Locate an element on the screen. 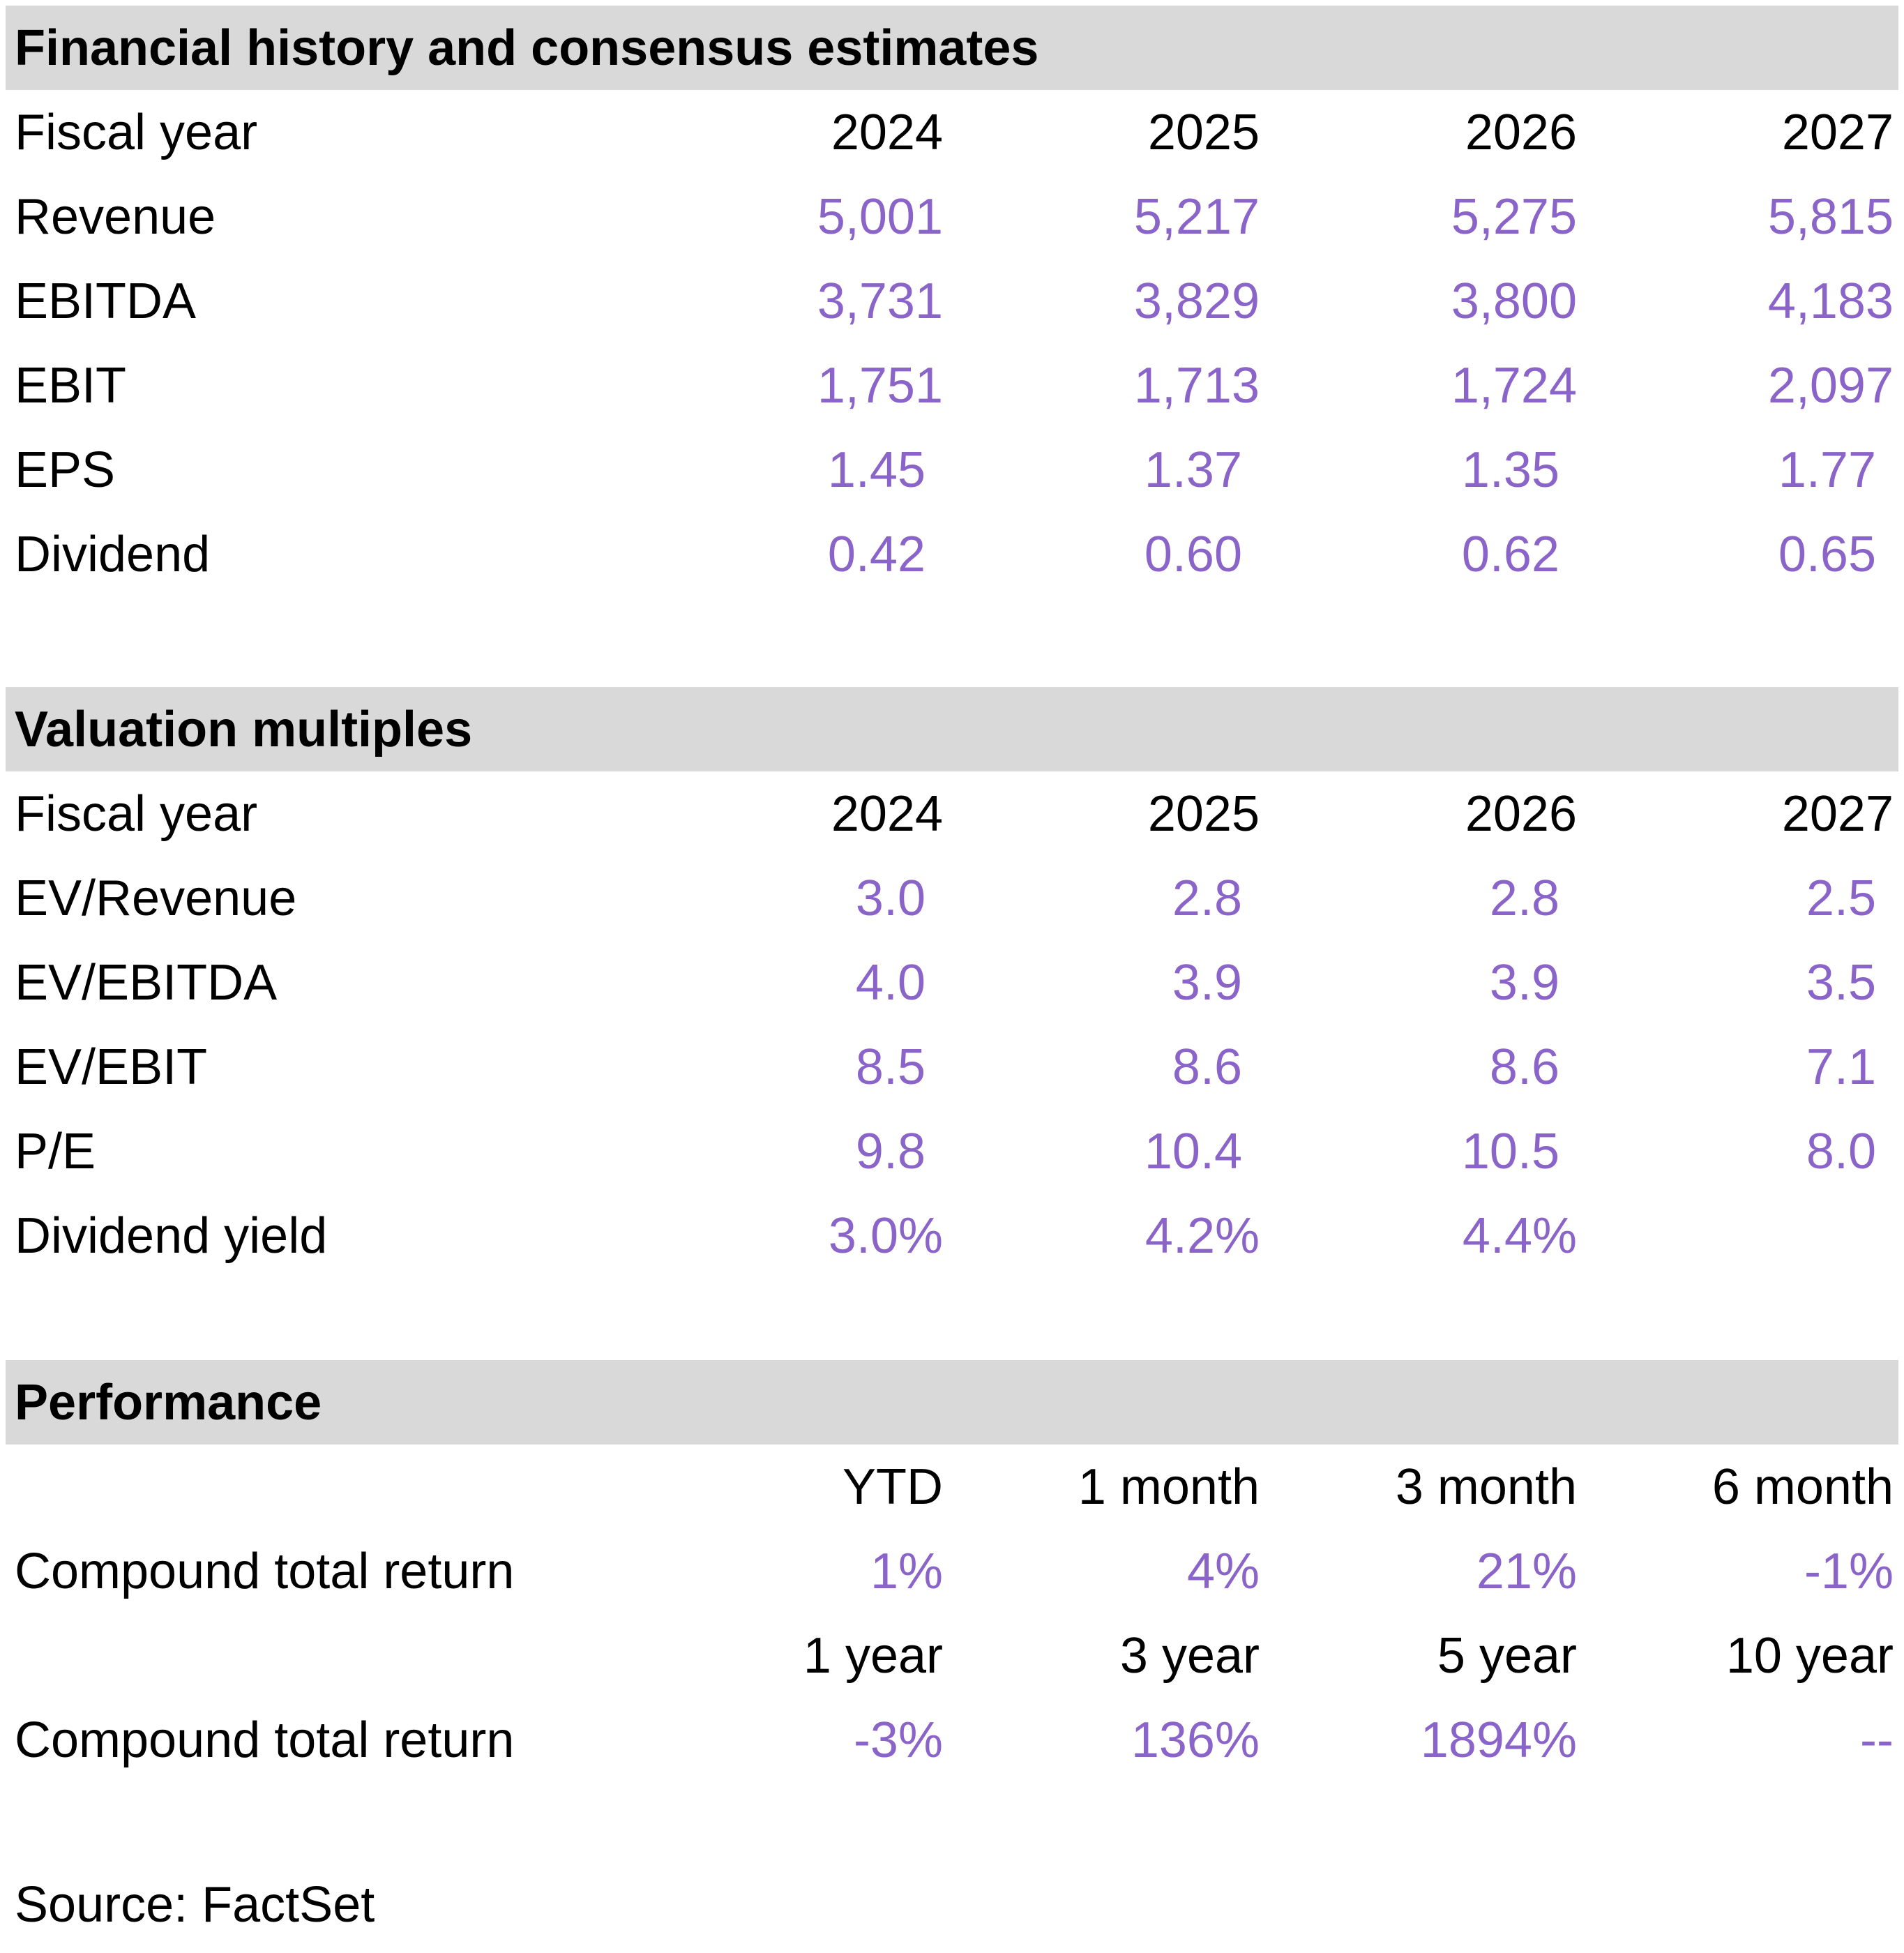 Image resolution: width=1904 pixels, height=1953 pixels. value-cell: 4.0 is located at coordinates (890, 982).